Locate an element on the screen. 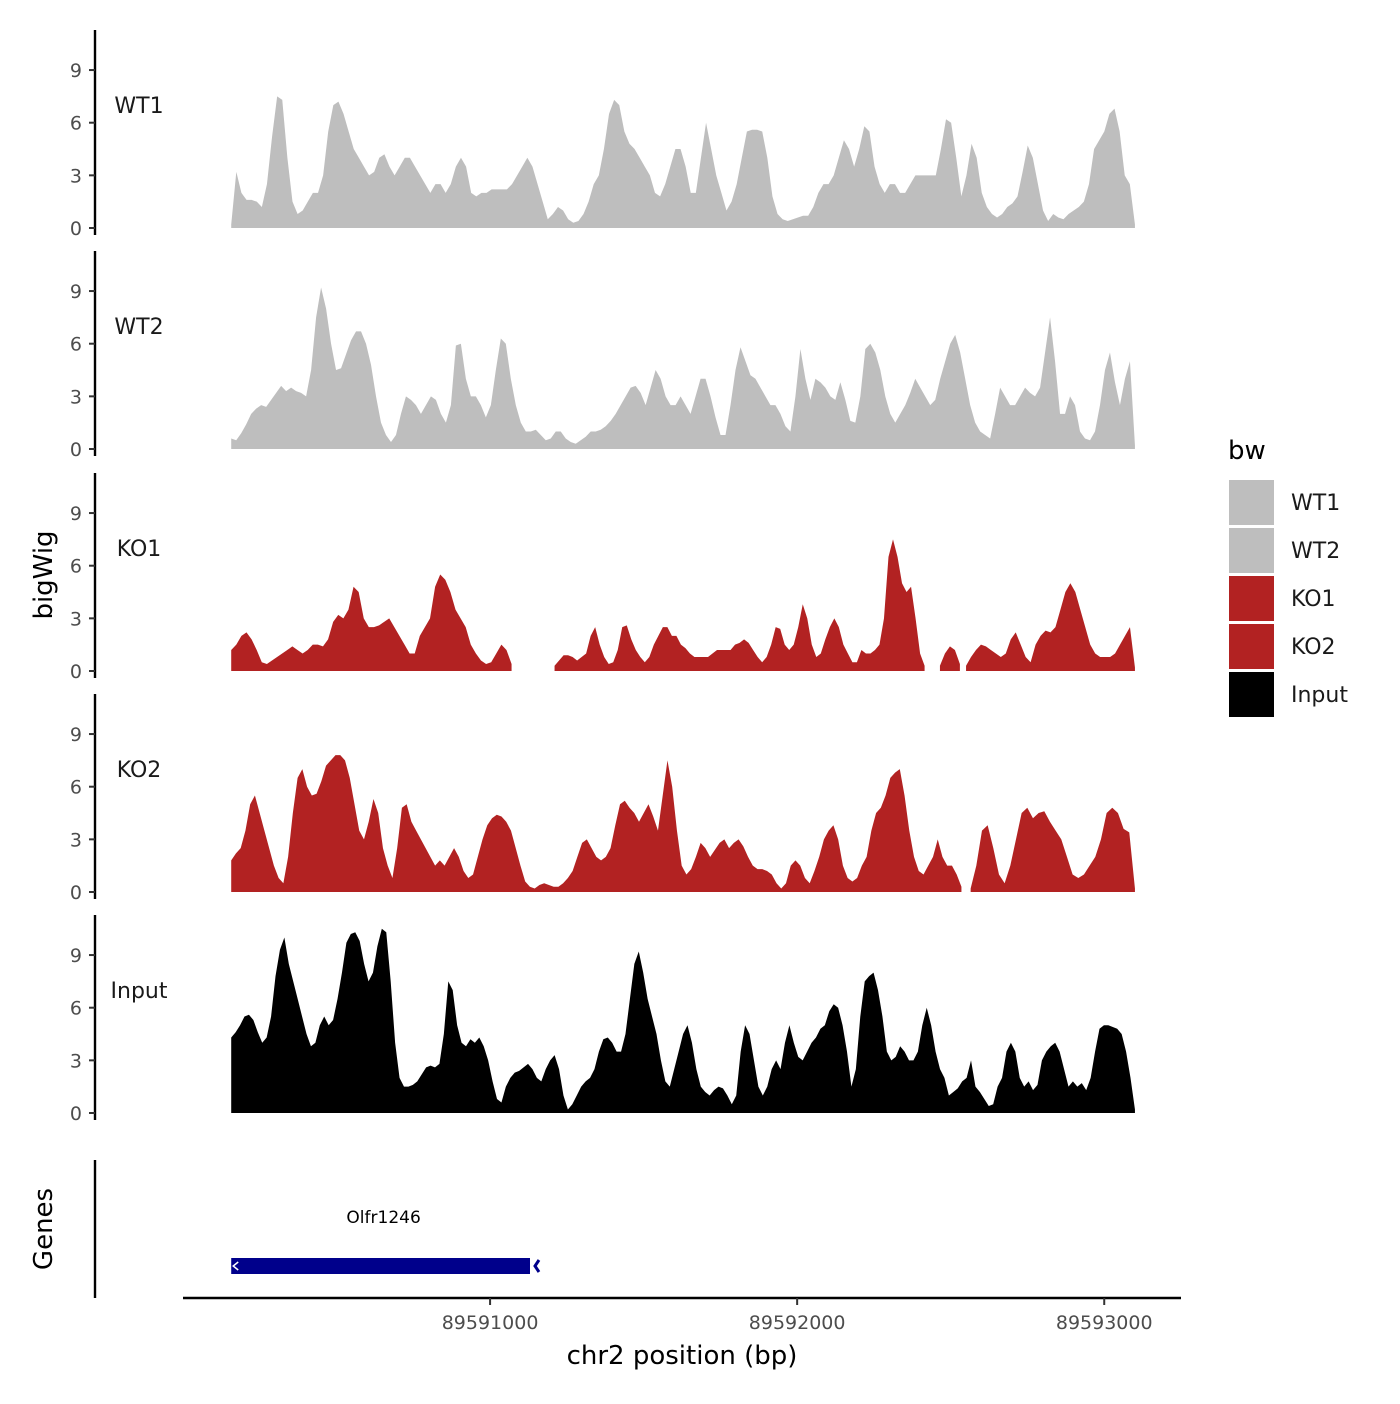 The width and height of the screenshot is (1400, 1404). strand-arrow-start is located at coordinates (235, 1266).